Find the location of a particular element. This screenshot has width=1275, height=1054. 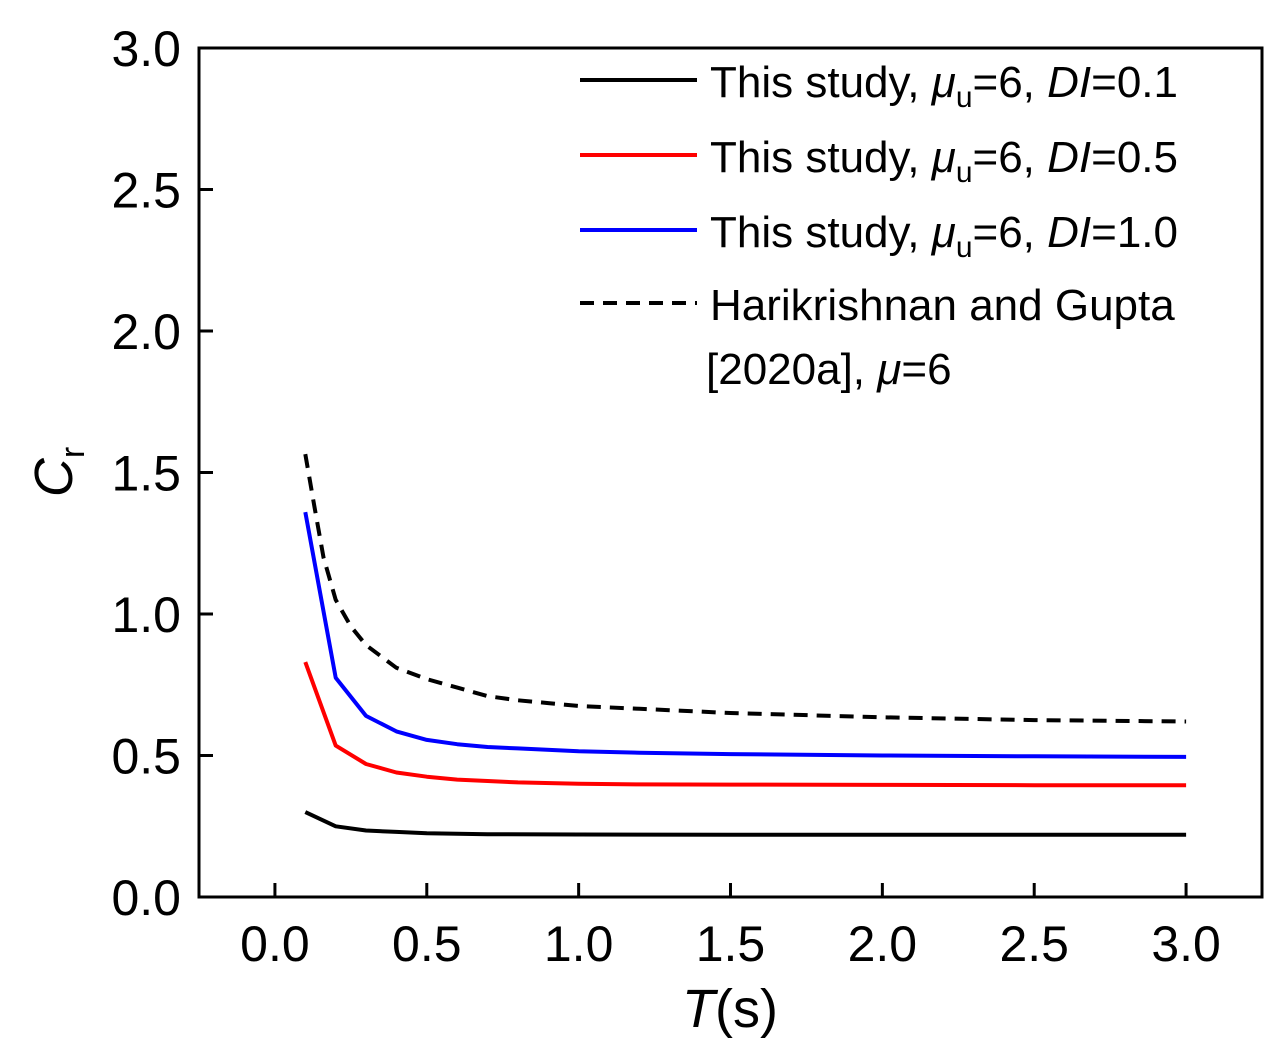

y-tick-label: 2.5 is located at coordinates (146, 191).